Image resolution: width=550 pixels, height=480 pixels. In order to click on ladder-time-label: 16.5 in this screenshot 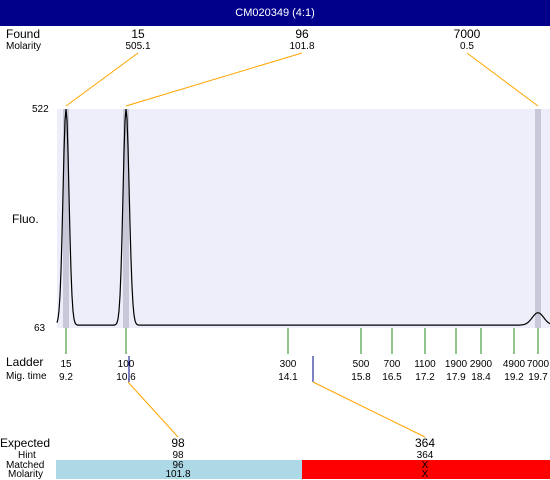, I will do `click(392, 377)`.